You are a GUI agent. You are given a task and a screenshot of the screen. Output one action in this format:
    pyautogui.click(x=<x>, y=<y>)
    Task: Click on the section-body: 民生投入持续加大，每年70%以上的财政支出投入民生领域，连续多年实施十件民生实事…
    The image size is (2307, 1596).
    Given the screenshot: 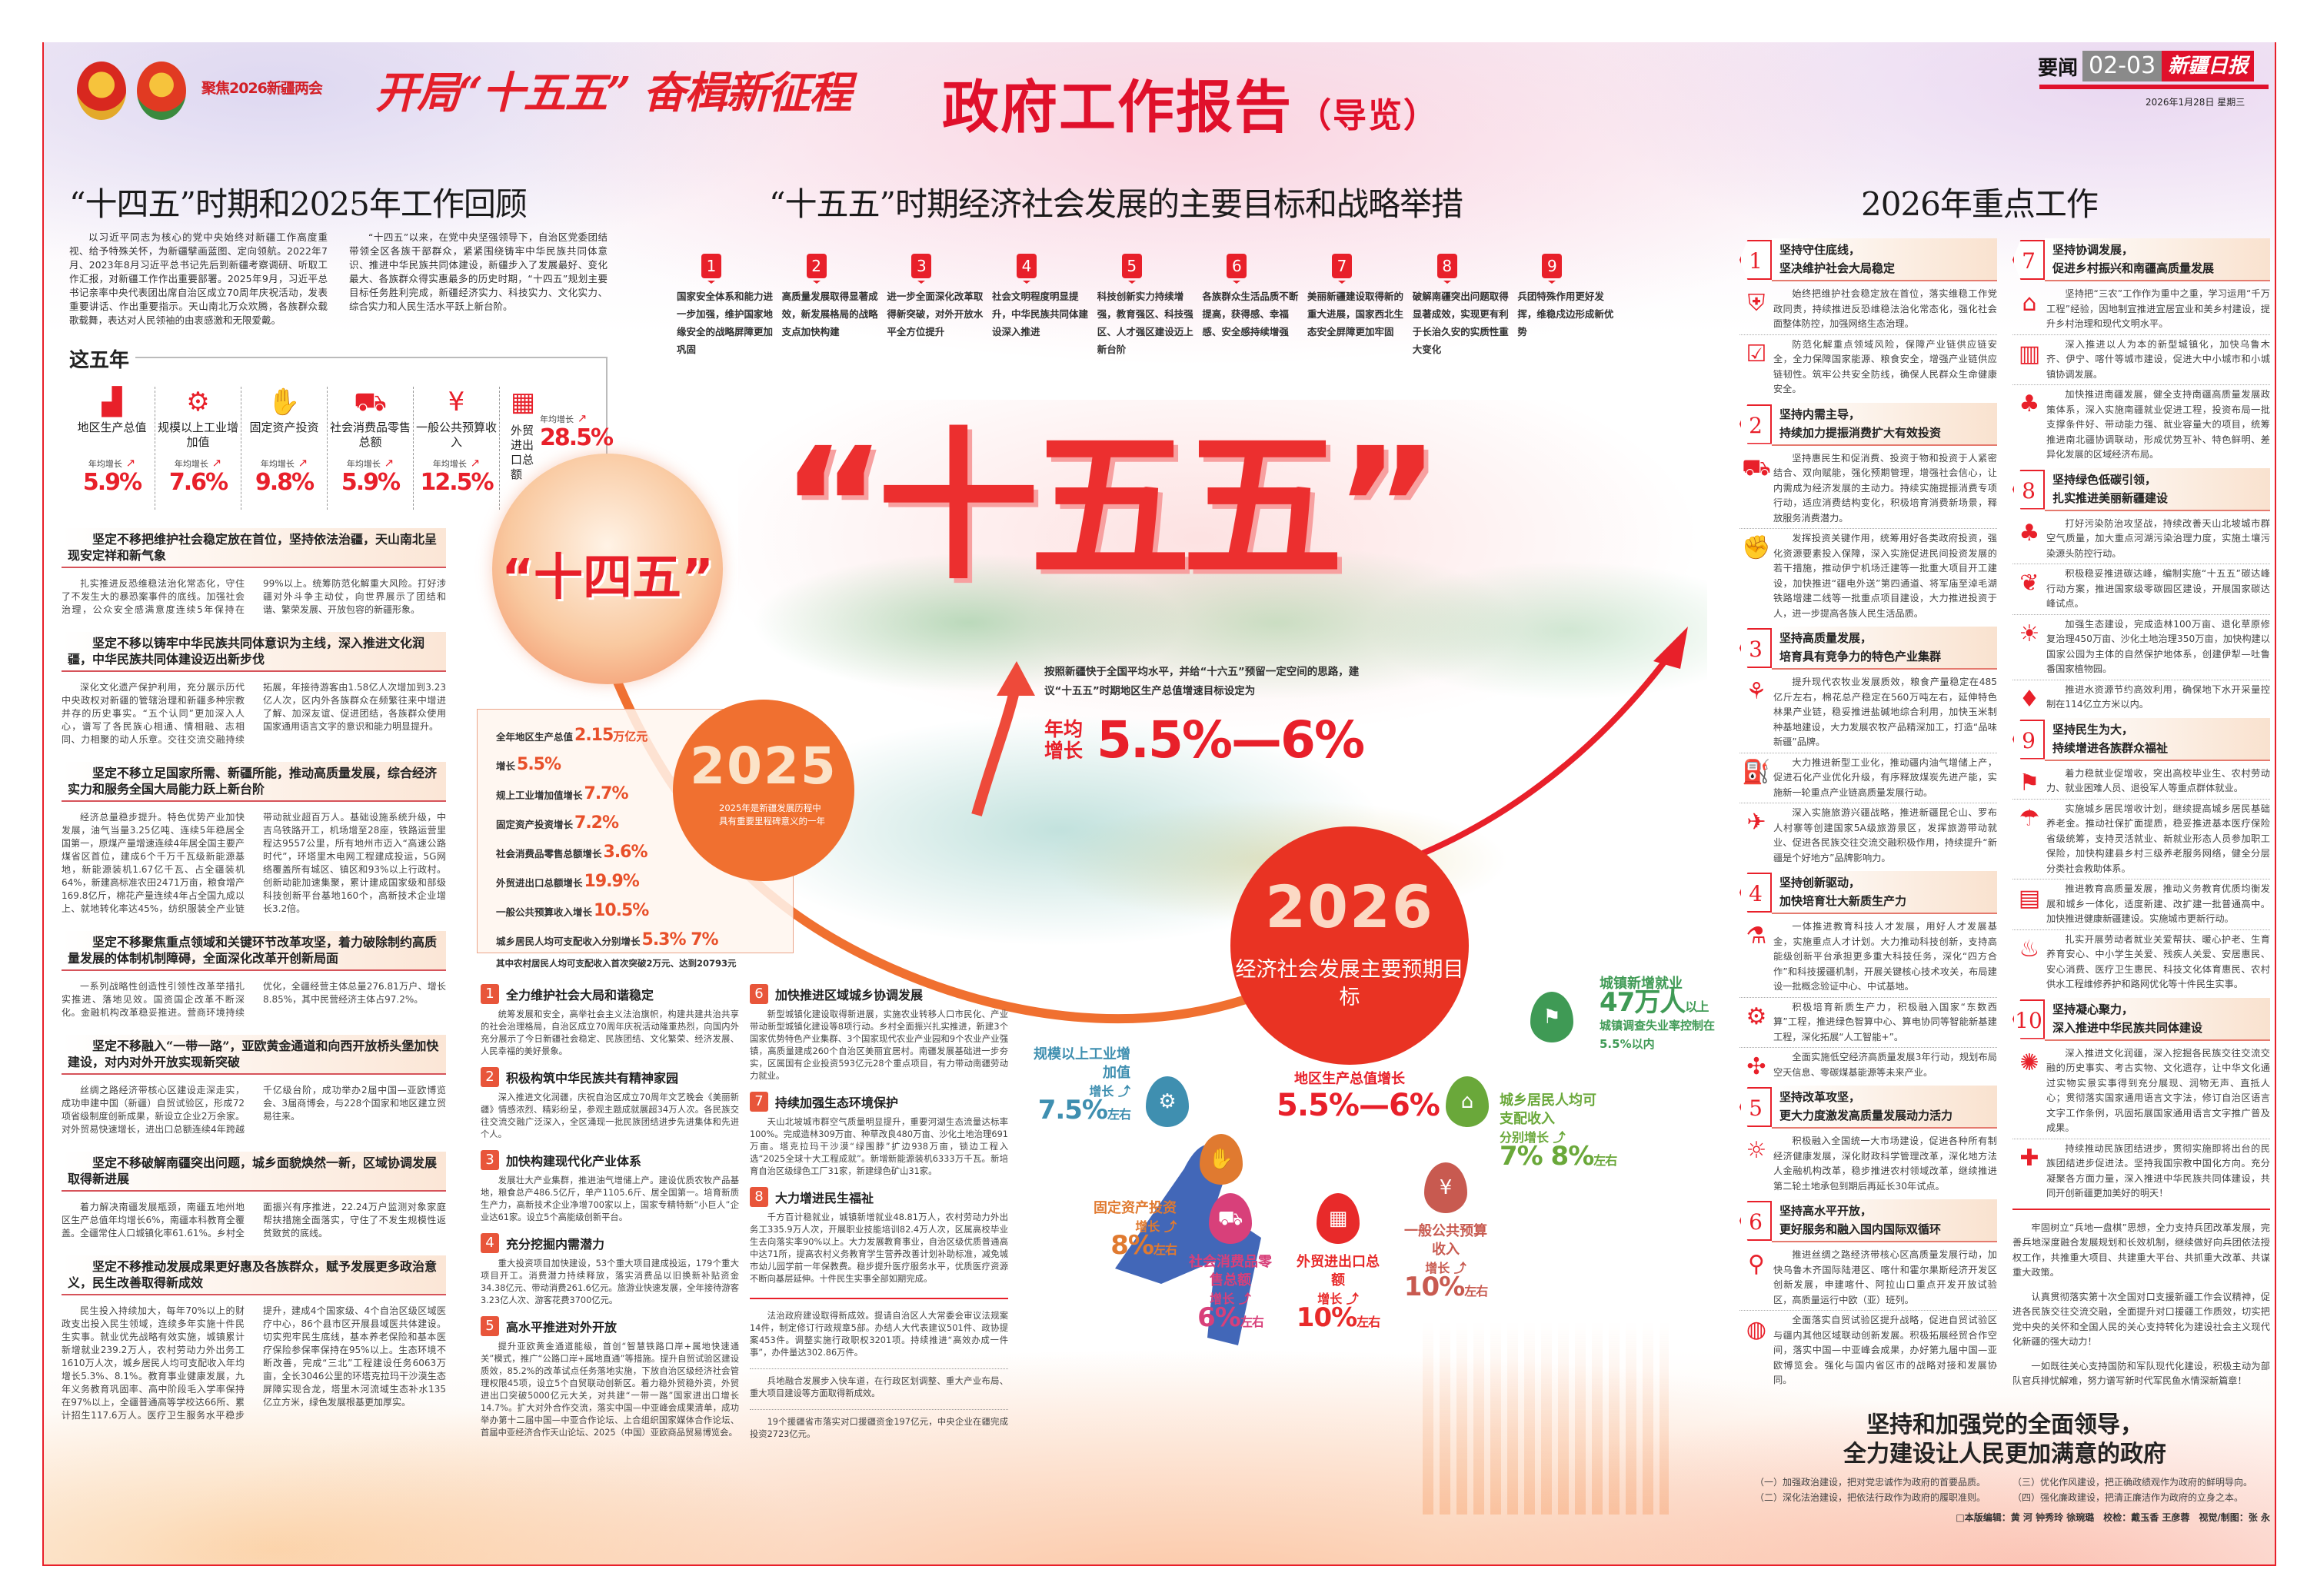 What is the action you would take?
    pyautogui.click(x=254, y=1363)
    